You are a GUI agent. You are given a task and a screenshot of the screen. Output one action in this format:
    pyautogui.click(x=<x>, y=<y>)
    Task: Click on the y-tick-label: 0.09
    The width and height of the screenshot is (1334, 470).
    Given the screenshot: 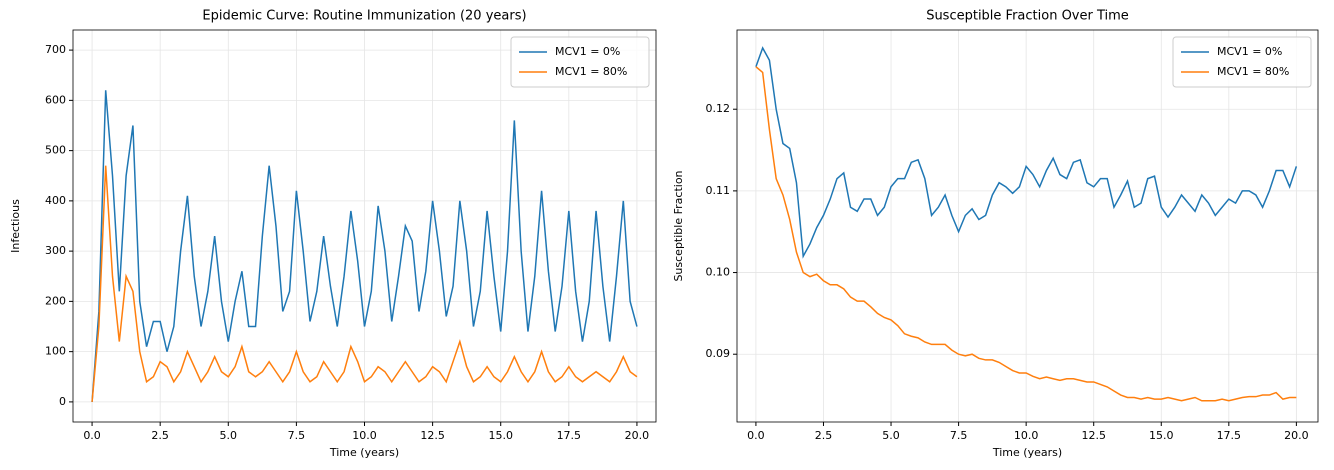 What is the action you would take?
    pyautogui.click(x=718, y=353)
    